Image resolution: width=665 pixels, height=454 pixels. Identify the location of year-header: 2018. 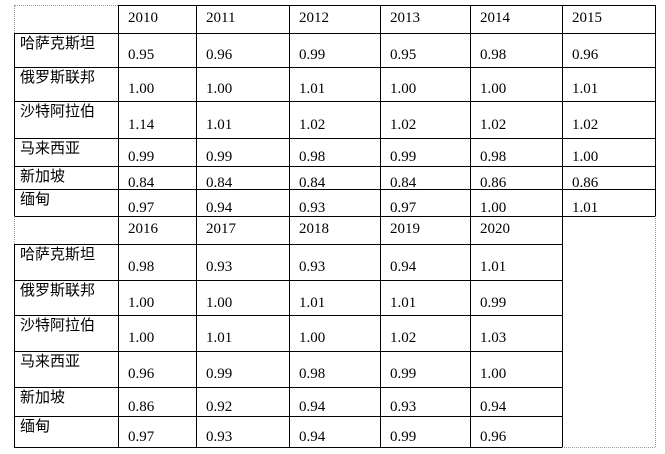
(314, 229).